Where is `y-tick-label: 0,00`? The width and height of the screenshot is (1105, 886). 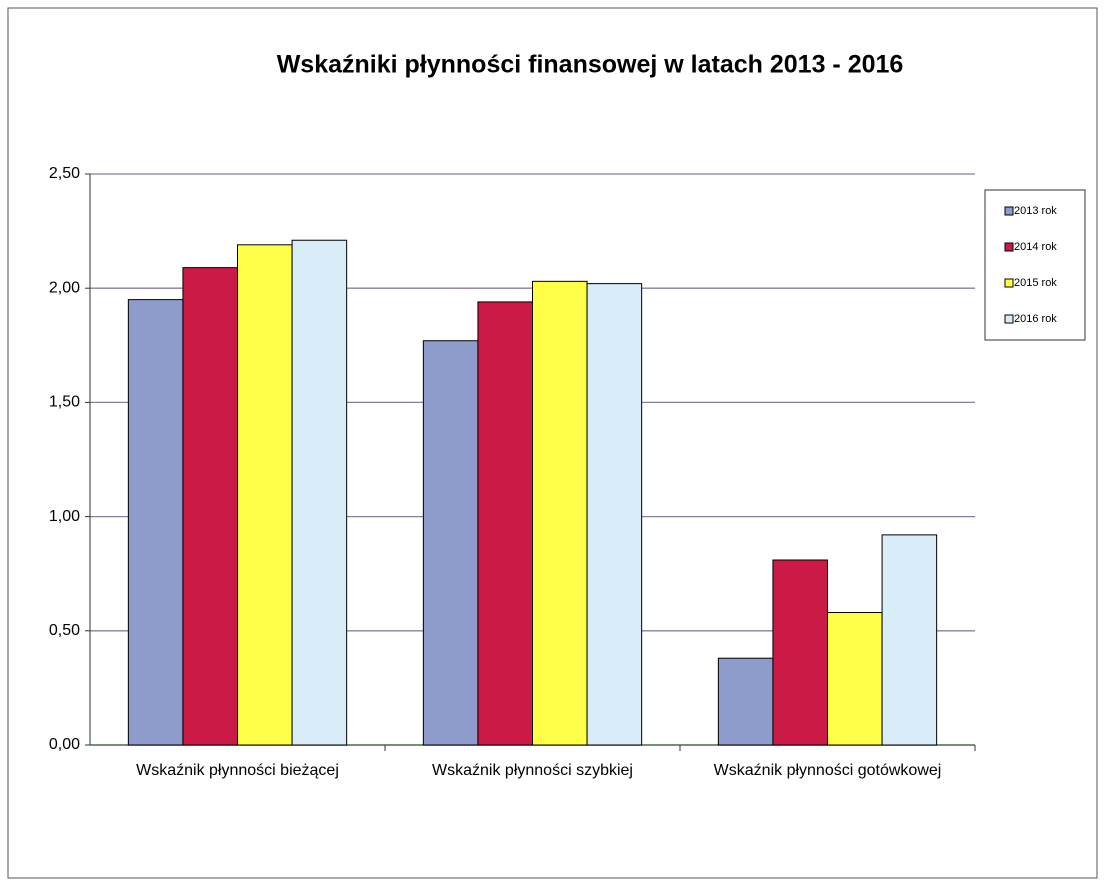
y-tick-label: 0,00 is located at coordinates (64, 744).